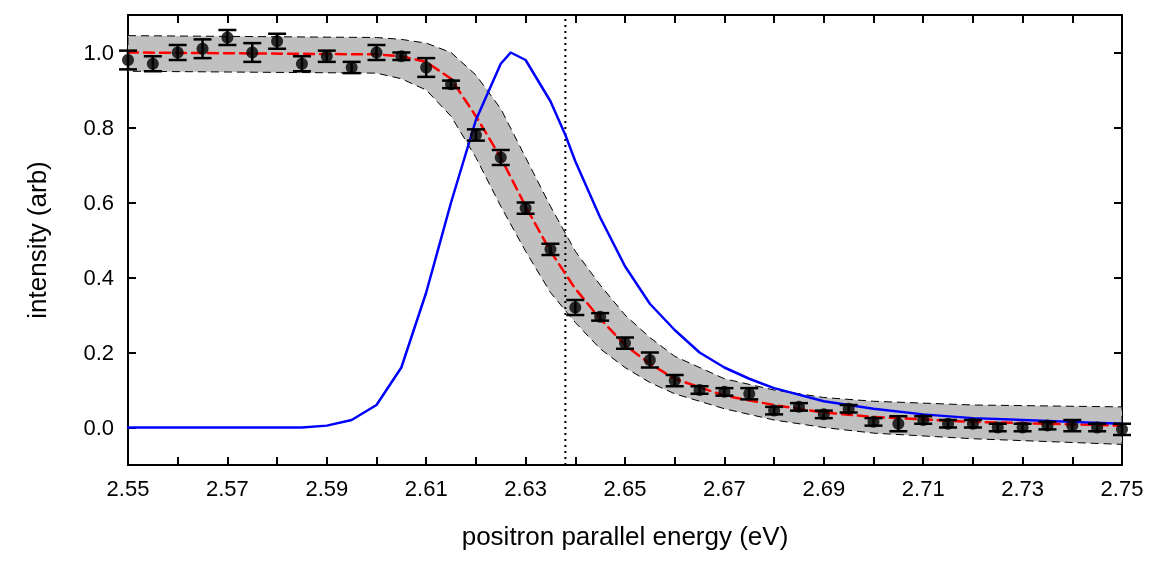 Image resolution: width=1172 pixels, height=578 pixels. I want to click on y-tick-label: 0.2, so click(98, 352).